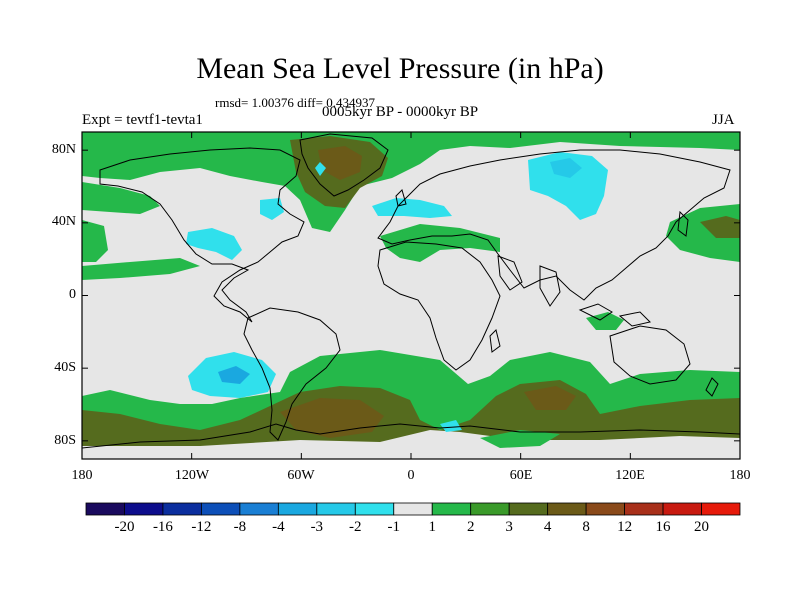  I want to click on contour-cyan-spacific-core, so click(234, 375).